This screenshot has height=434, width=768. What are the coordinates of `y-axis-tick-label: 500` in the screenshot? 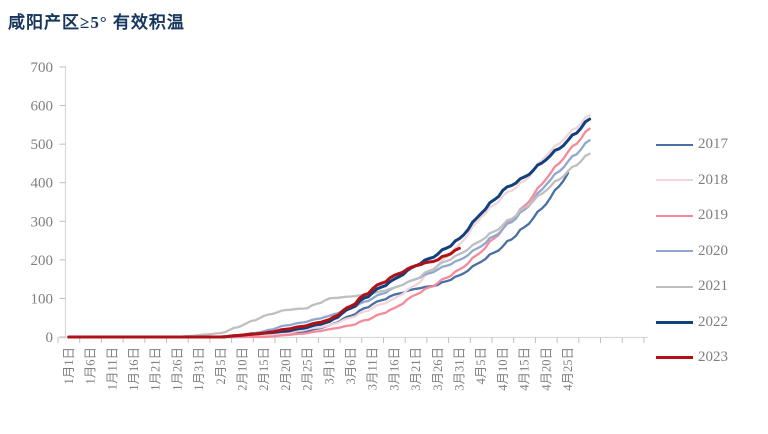 It's located at (42, 145).